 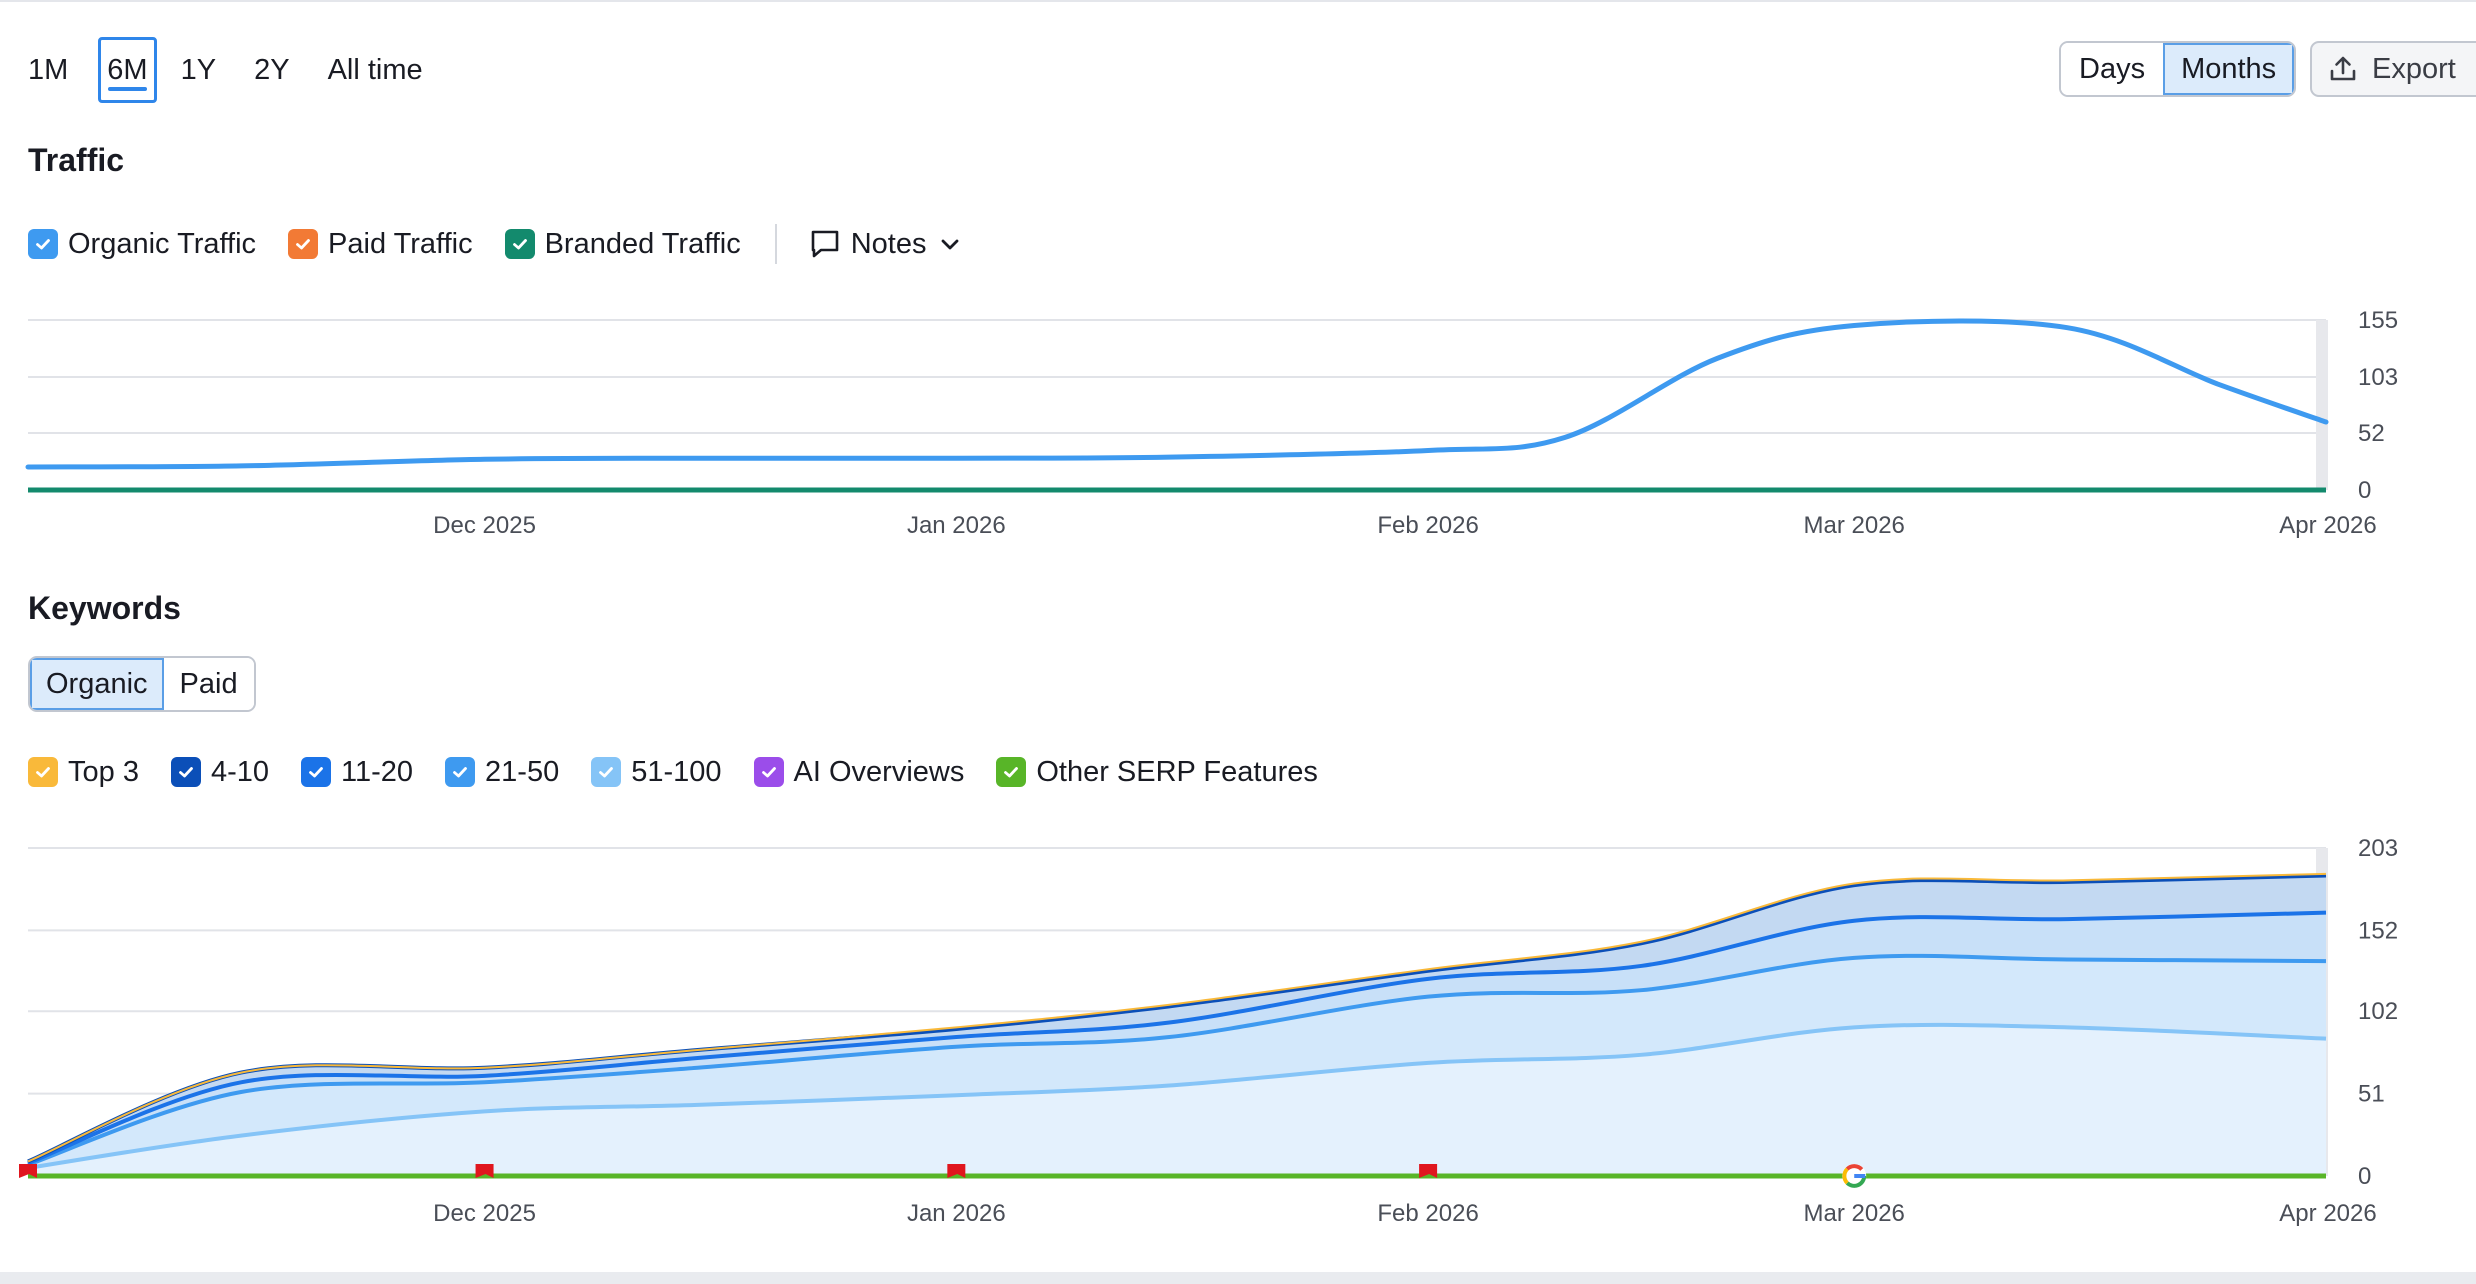 What do you see at coordinates (2378, 848) in the screenshot?
I see `keywords-y-tick-label: 203` at bounding box center [2378, 848].